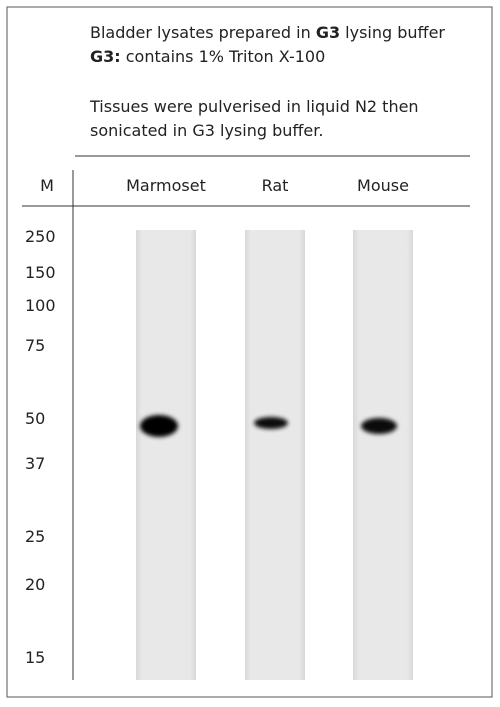  What do you see at coordinates (40, 305) in the screenshot?
I see `marker-label: 100` at bounding box center [40, 305].